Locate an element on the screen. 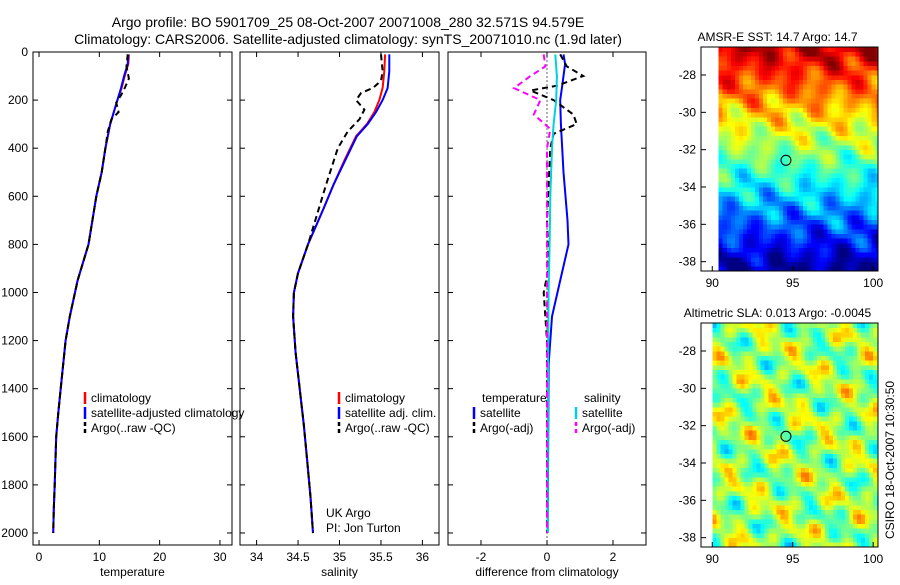 The height and width of the screenshot is (585, 900). temperature-xtick-label: 20 is located at coordinates (160, 557).